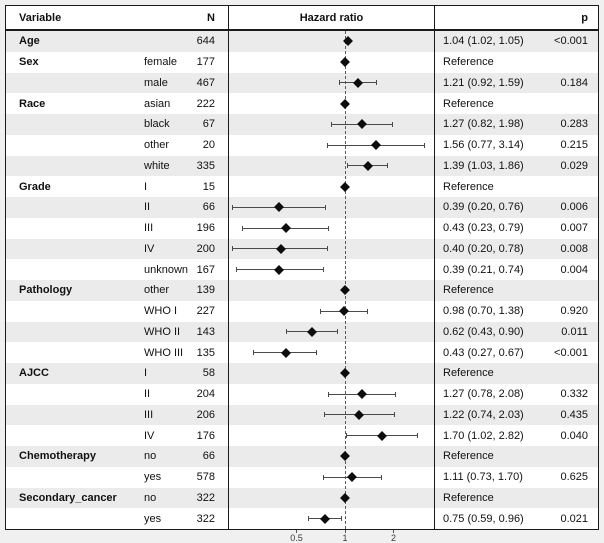  What do you see at coordinates (483, 331) in the screenshot?
I see `hr-ci-text: 0.62 (0.43, 0.90)` at bounding box center [483, 331].